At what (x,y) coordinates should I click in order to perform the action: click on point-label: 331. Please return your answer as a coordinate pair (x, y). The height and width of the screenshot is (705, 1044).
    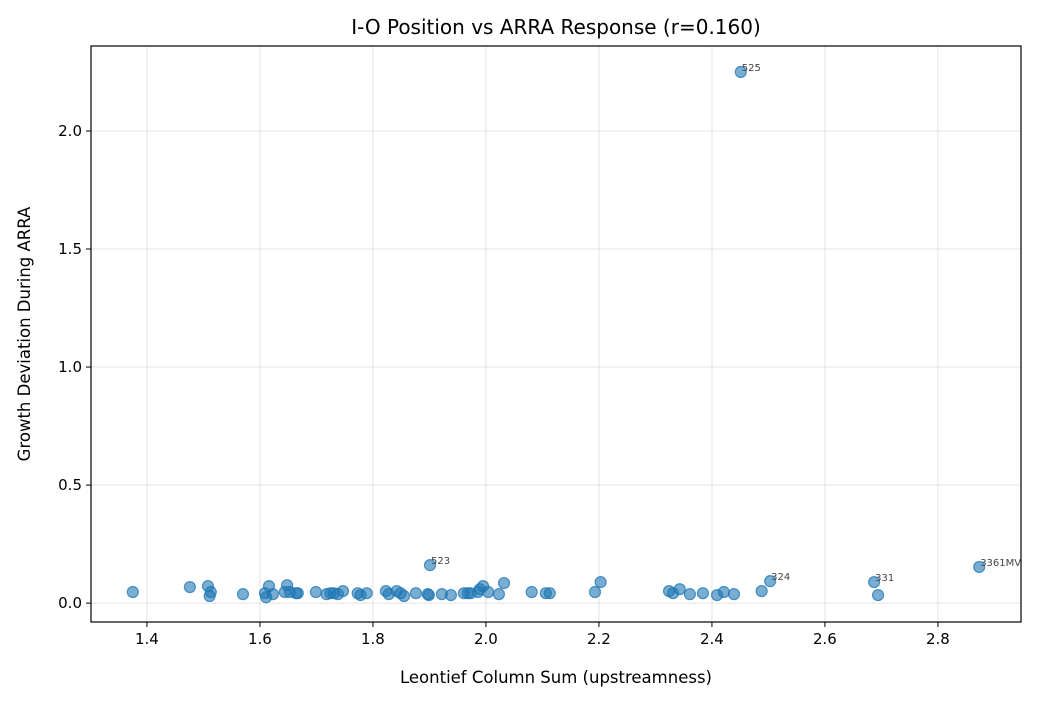
    Looking at the image, I should click on (884, 578).